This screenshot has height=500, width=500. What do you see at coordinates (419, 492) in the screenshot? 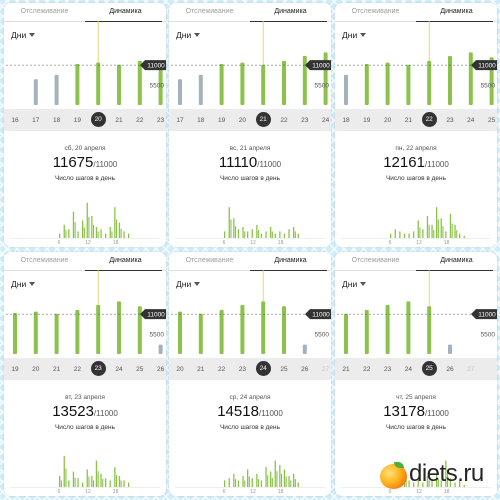
I see `hour-tick-label: 12` at bounding box center [419, 492].